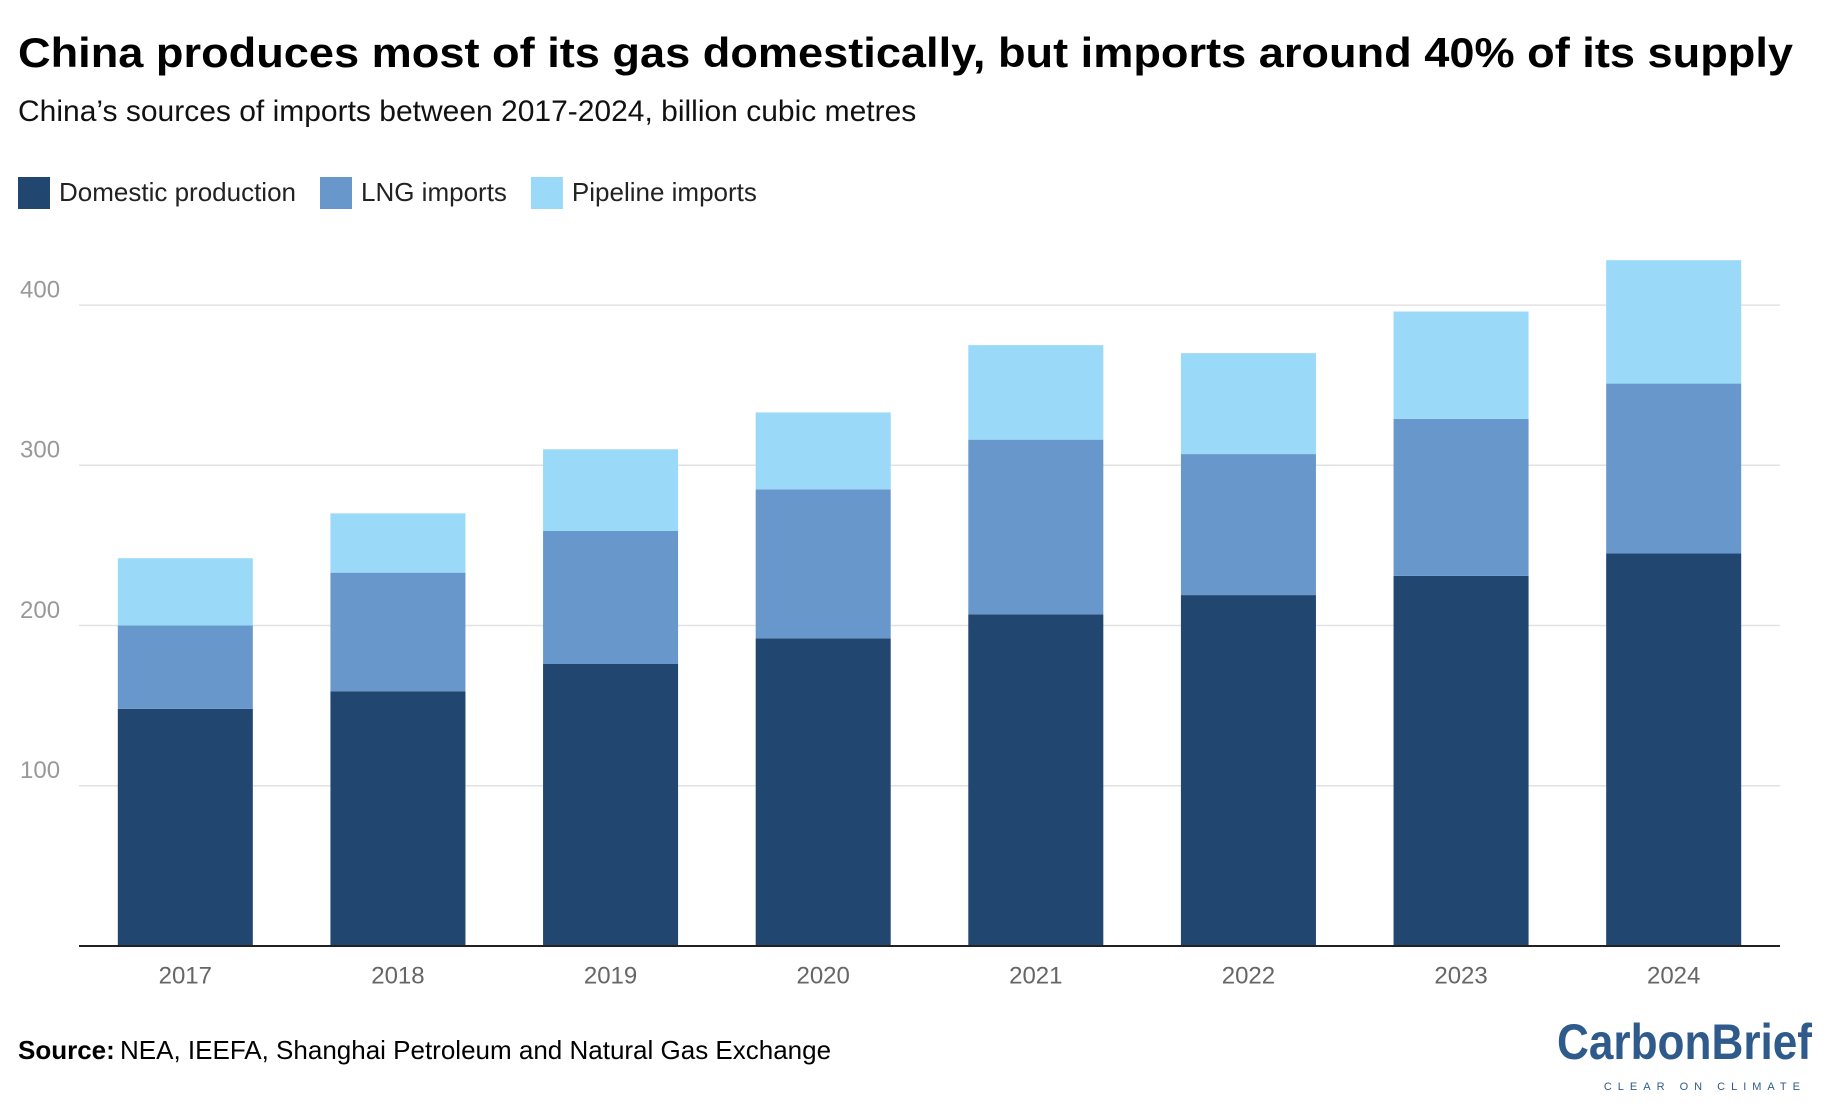 This screenshot has width=1830, height=1118. Describe the element at coordinates (185, 975) in the screenshot. I see `x-tick-label: 2017` at that location.